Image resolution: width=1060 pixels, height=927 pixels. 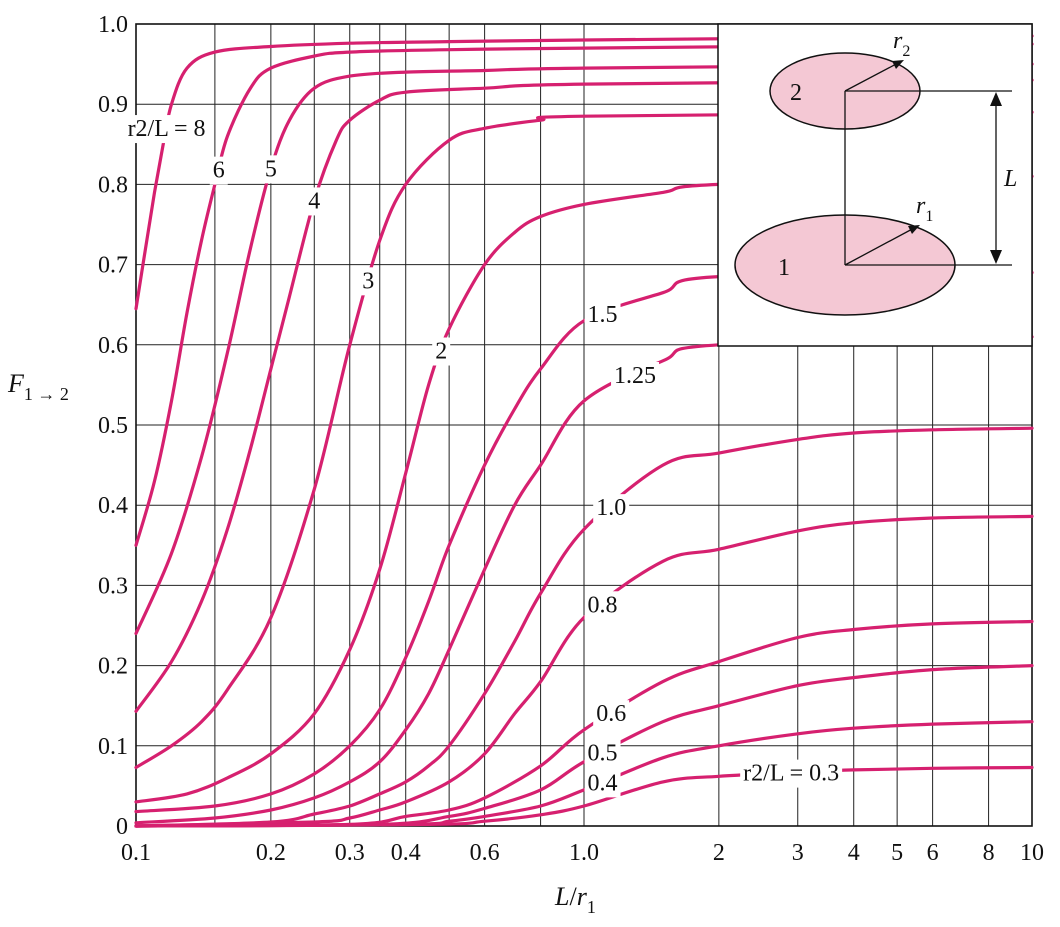 I want to click on x-tick-label-6: 6, so click(x=933, y=853).